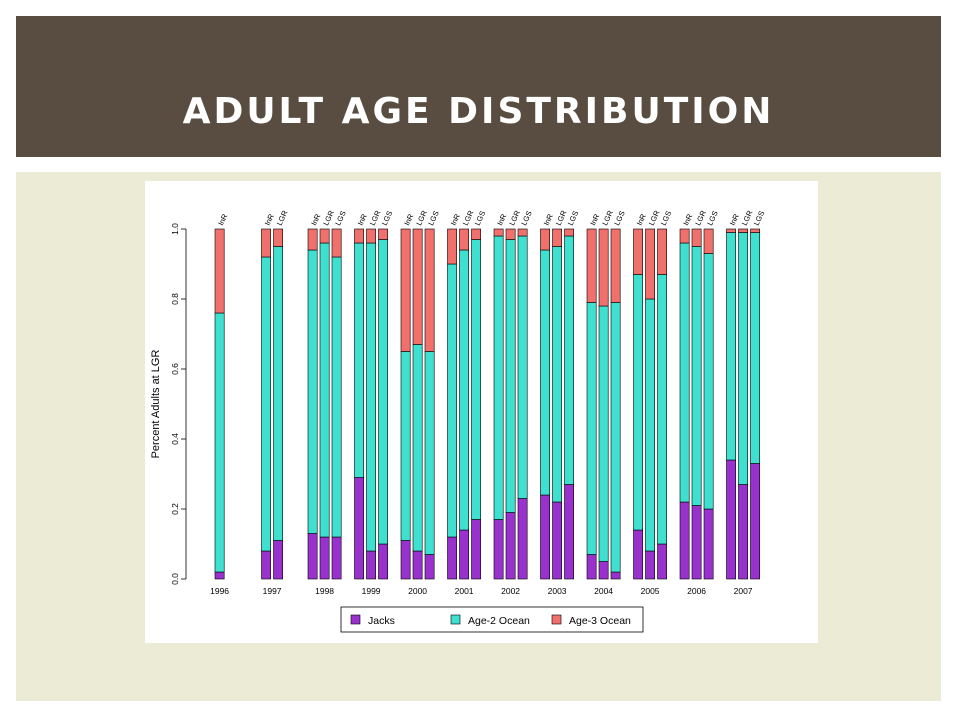 The image size is (960, 720). I want to click on legend-swatch-jacks, so click(355, 619).